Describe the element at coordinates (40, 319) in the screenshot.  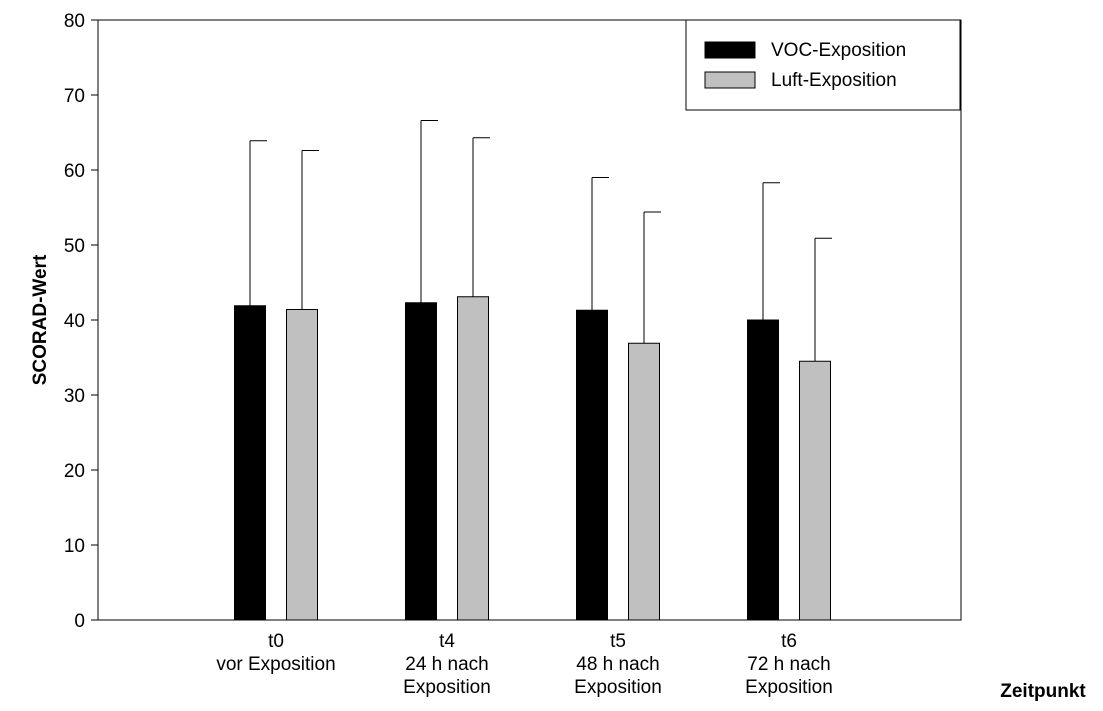
I see `y-axis-title: SCORAD-Wert` at that location.